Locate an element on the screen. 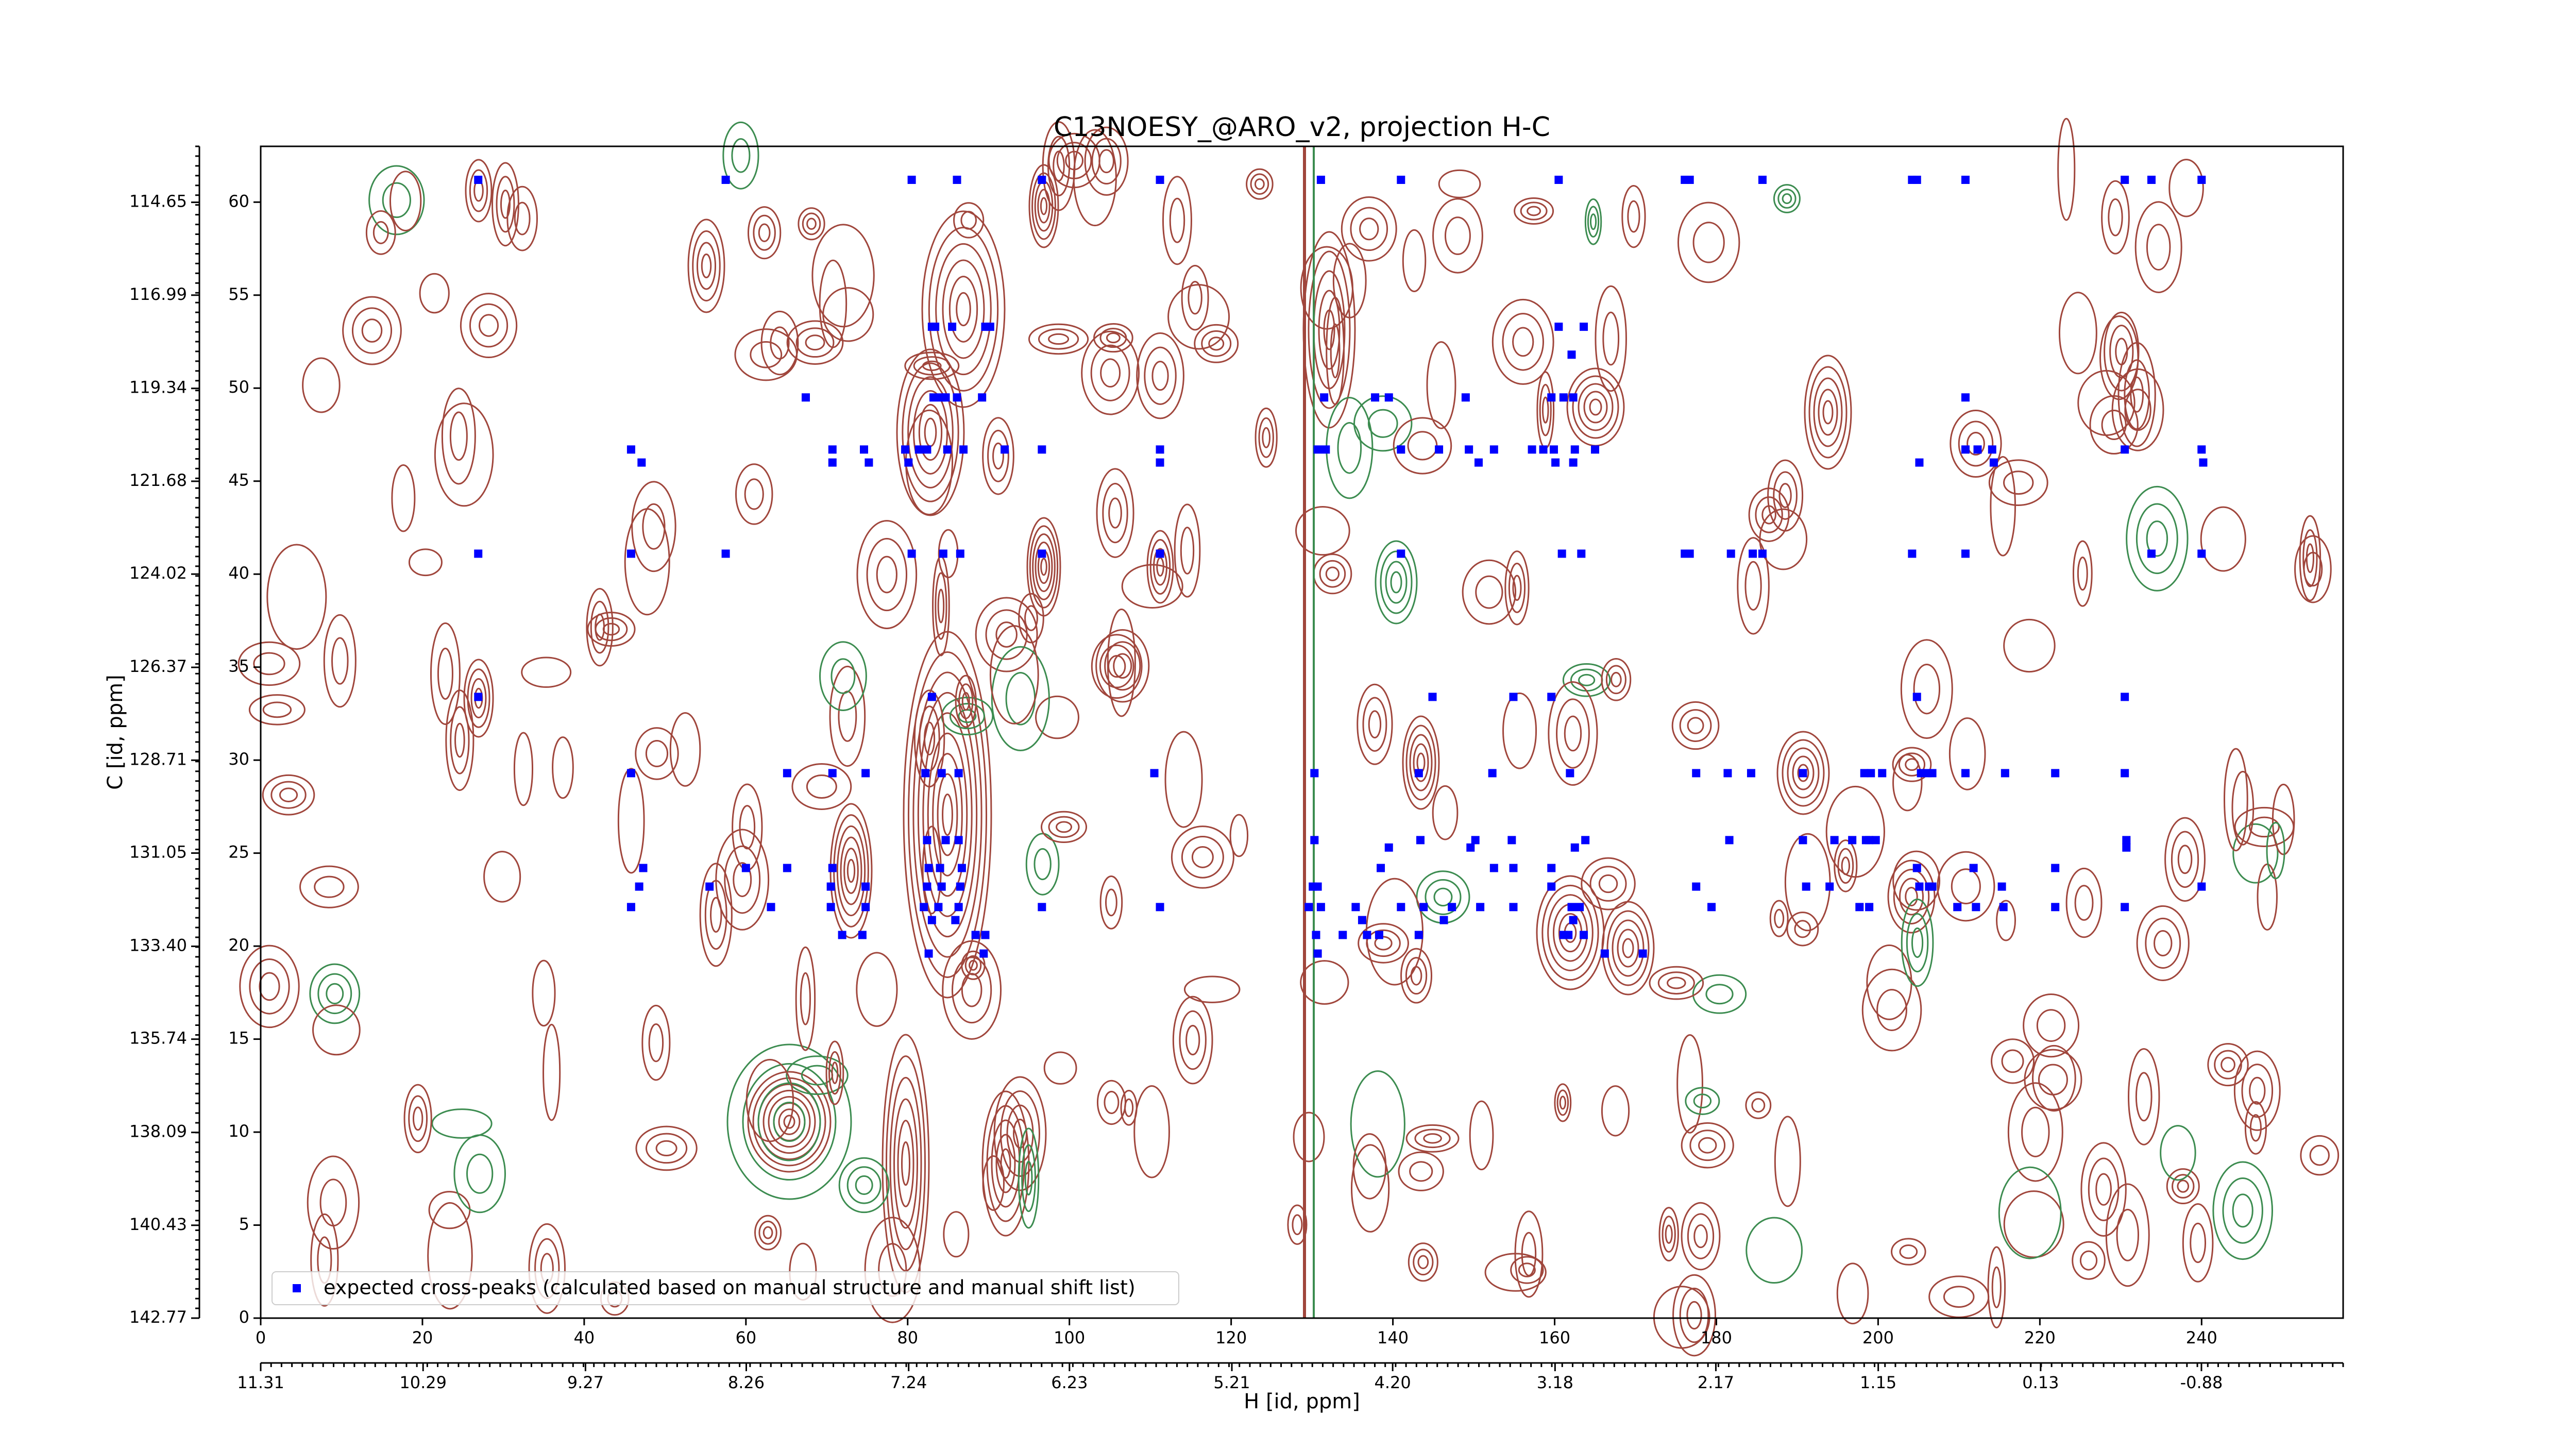 This screenshot has height=1449, width=2576. chart-title: C13NOESY_@ARO_v2, projection H-C is located at coordinates (1302, 127).